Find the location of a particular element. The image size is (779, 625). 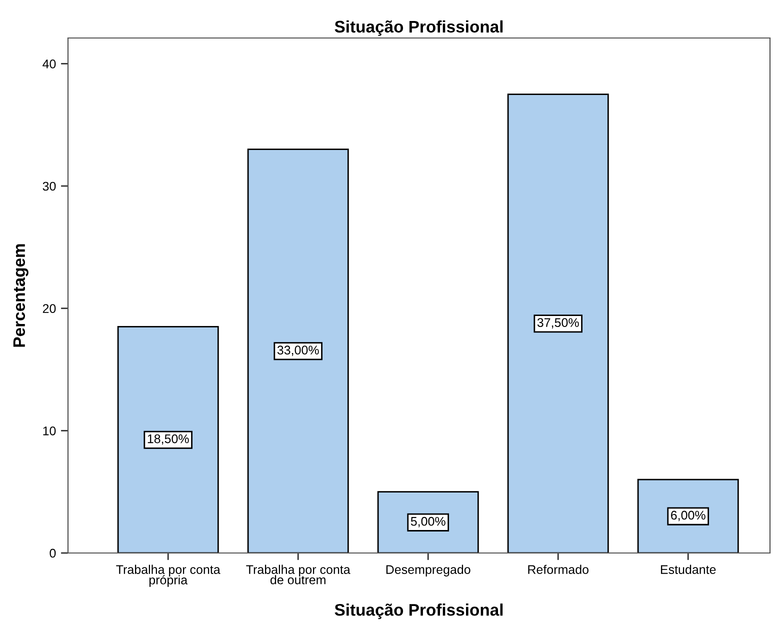

y-axis-title: Percentagem is located at coordinates (20, 295).